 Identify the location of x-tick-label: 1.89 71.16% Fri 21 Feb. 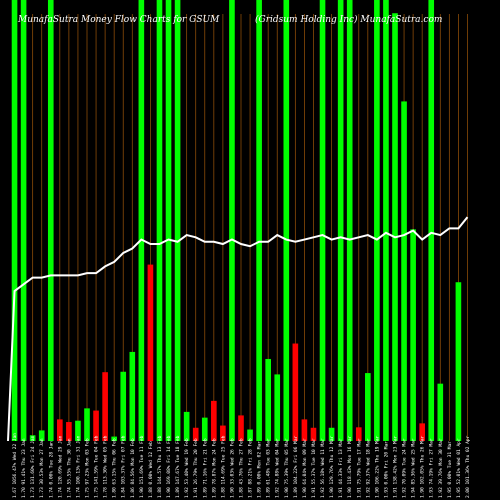
(205, 468).